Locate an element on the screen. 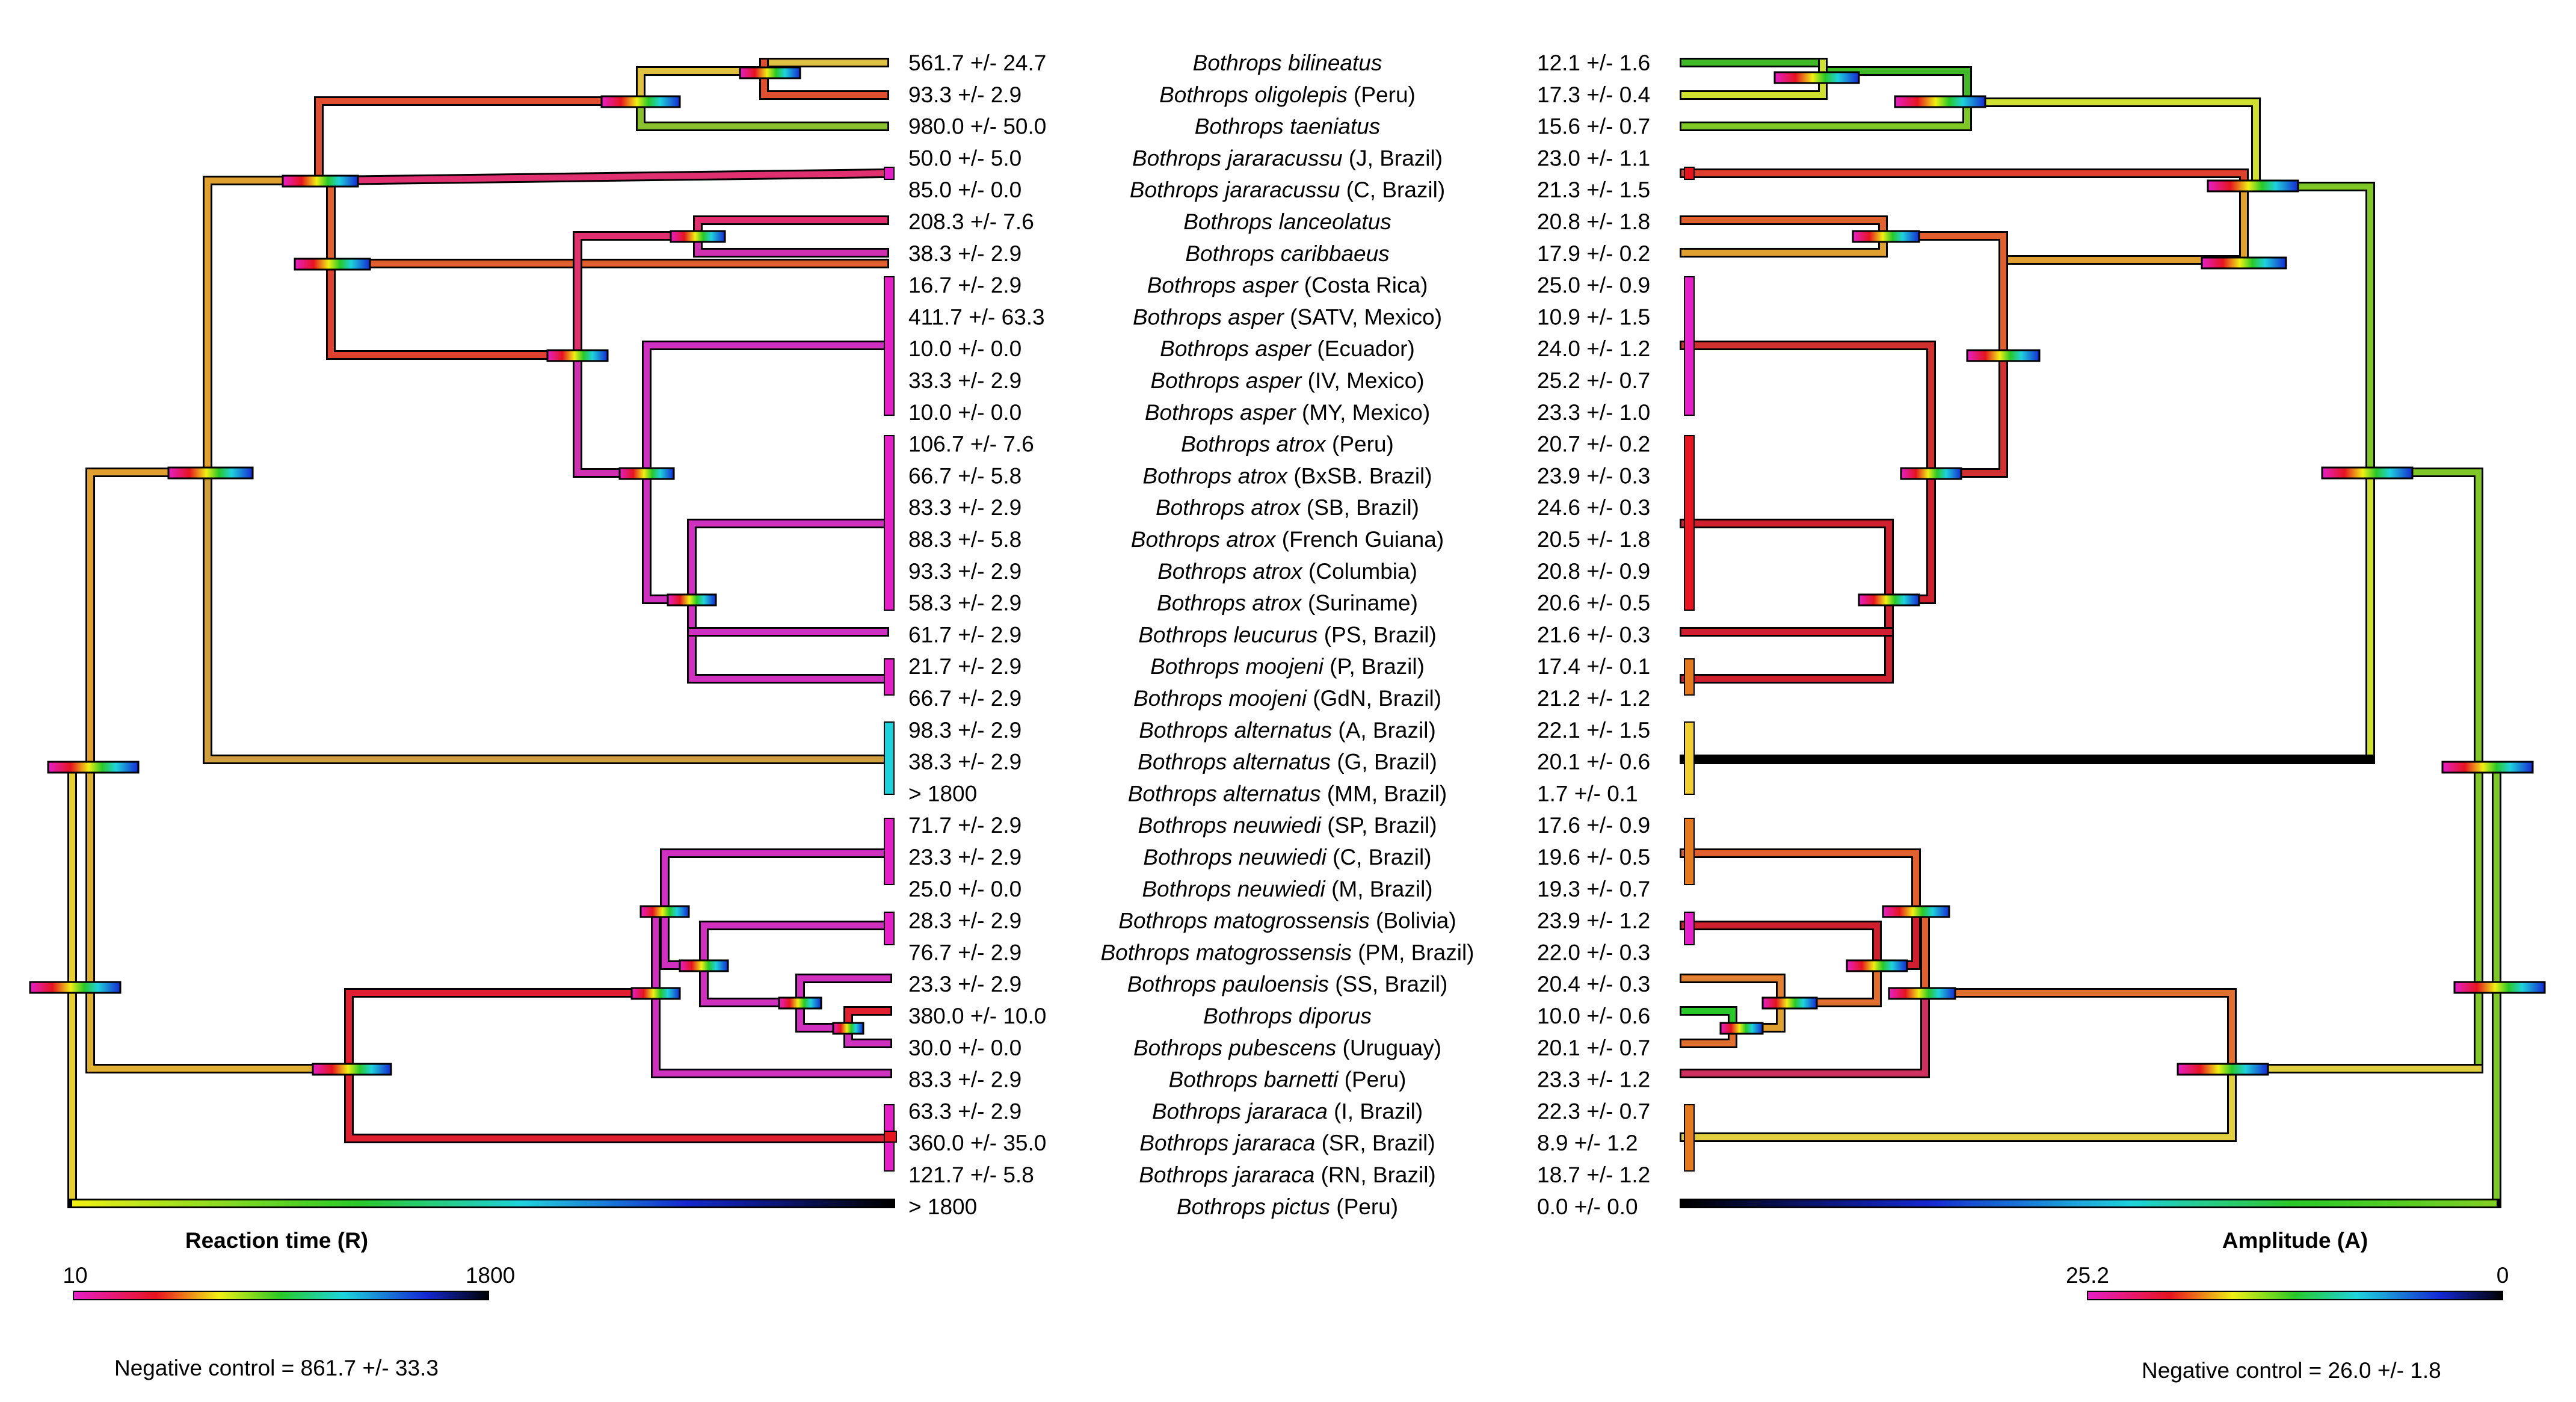 This screenshot has width=2576, height=1402. colorbar-left is located at coordinates (281, 1295).